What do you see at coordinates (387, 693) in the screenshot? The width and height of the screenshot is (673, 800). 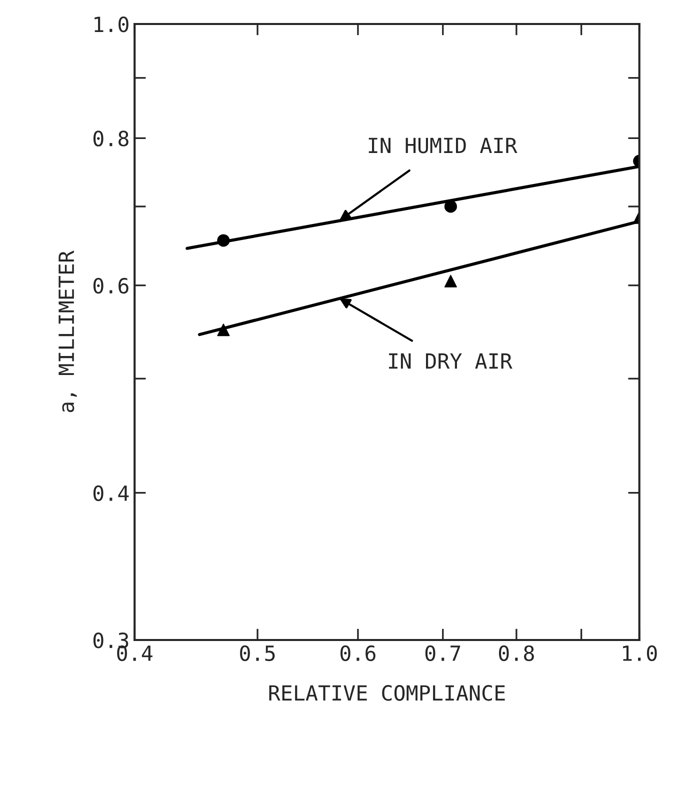 I see `x-axis-title: RELATIVE COMPLIANCE` at bounding box center [387, 693].